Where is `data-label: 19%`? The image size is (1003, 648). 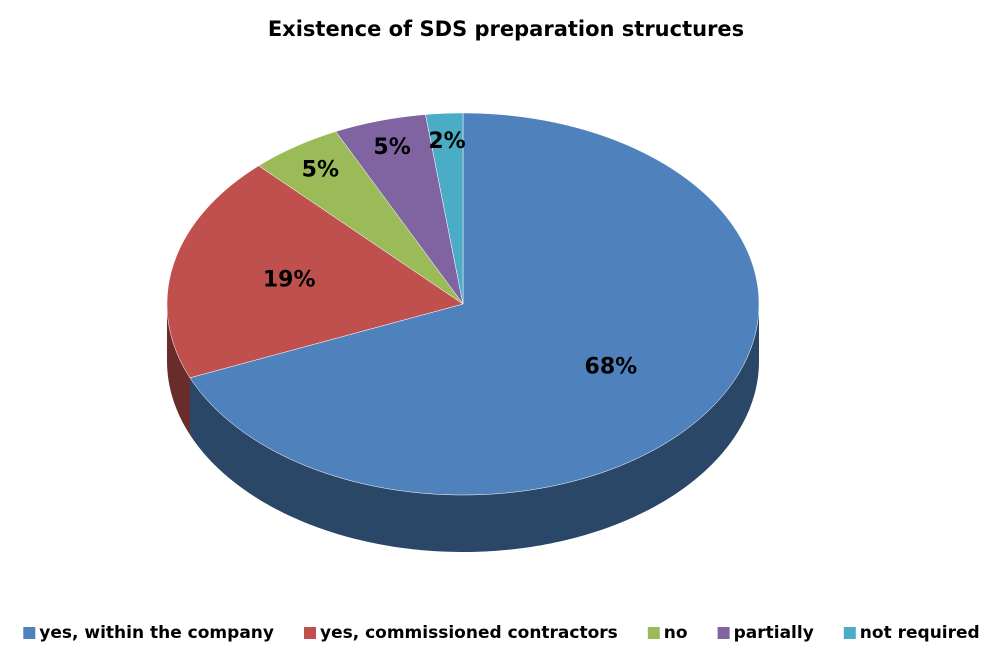
data-label: 19% is located at coordinates (289, 280).